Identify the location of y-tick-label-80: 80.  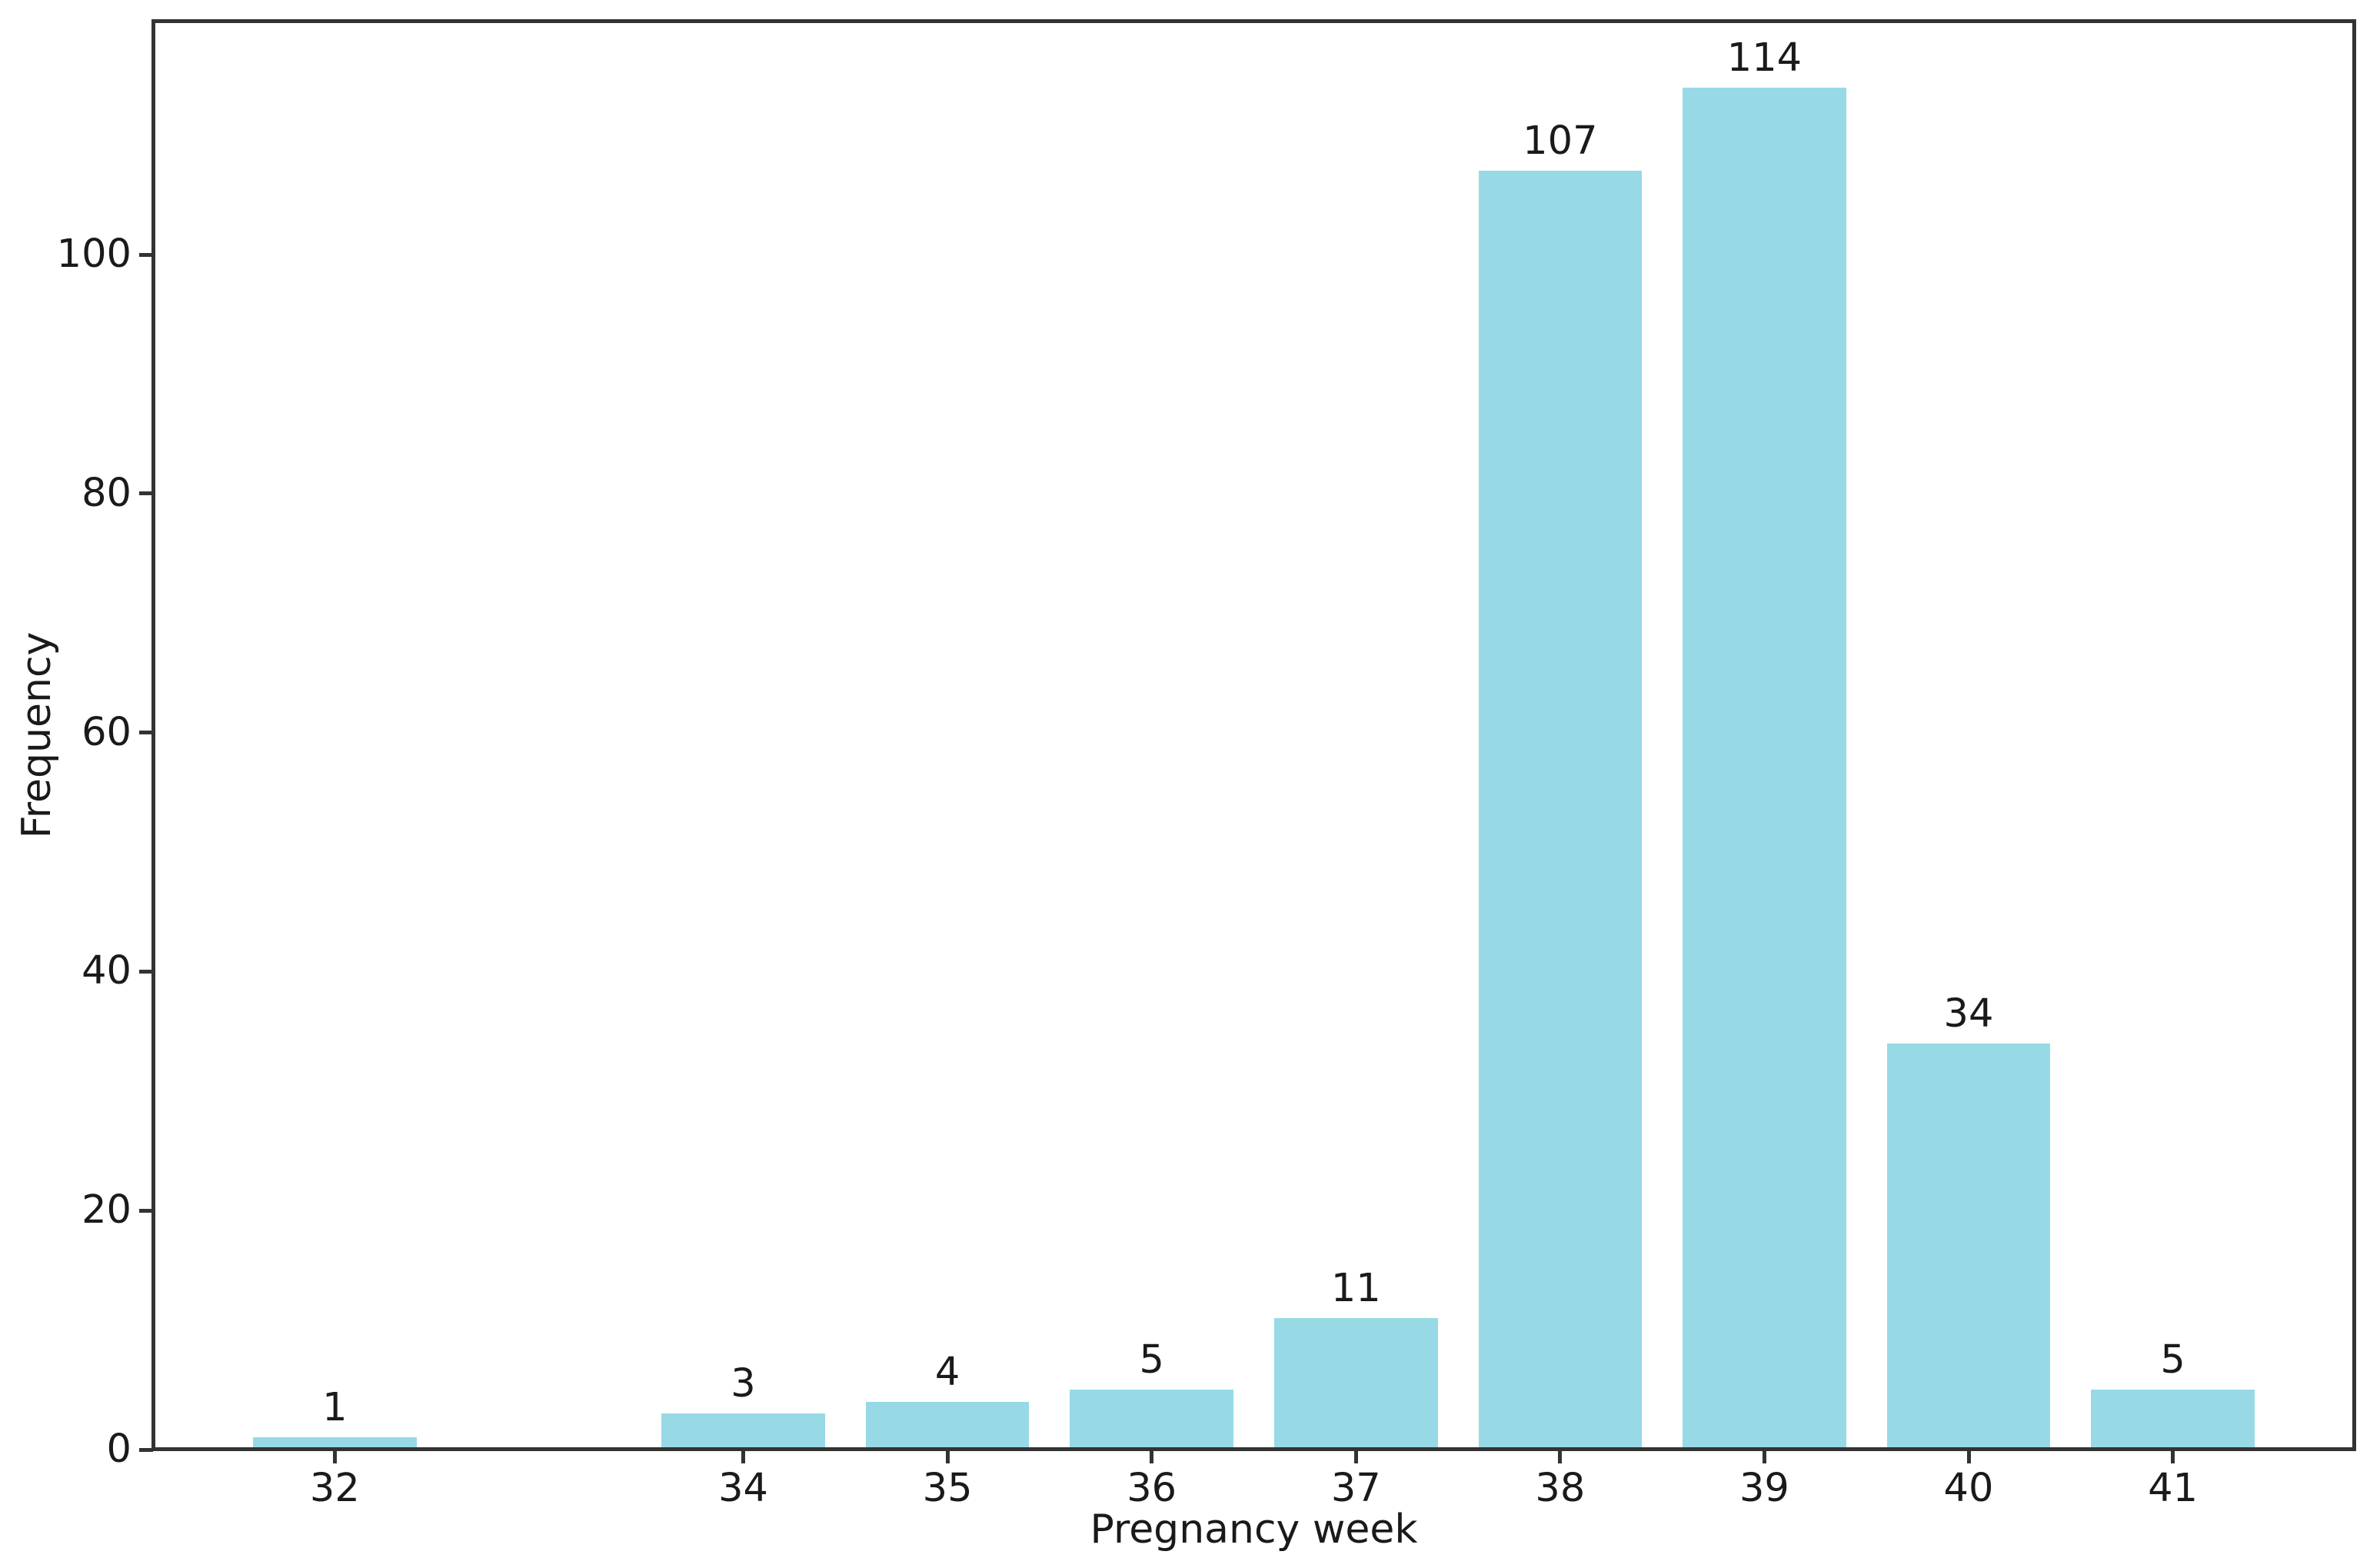
(106, 493).